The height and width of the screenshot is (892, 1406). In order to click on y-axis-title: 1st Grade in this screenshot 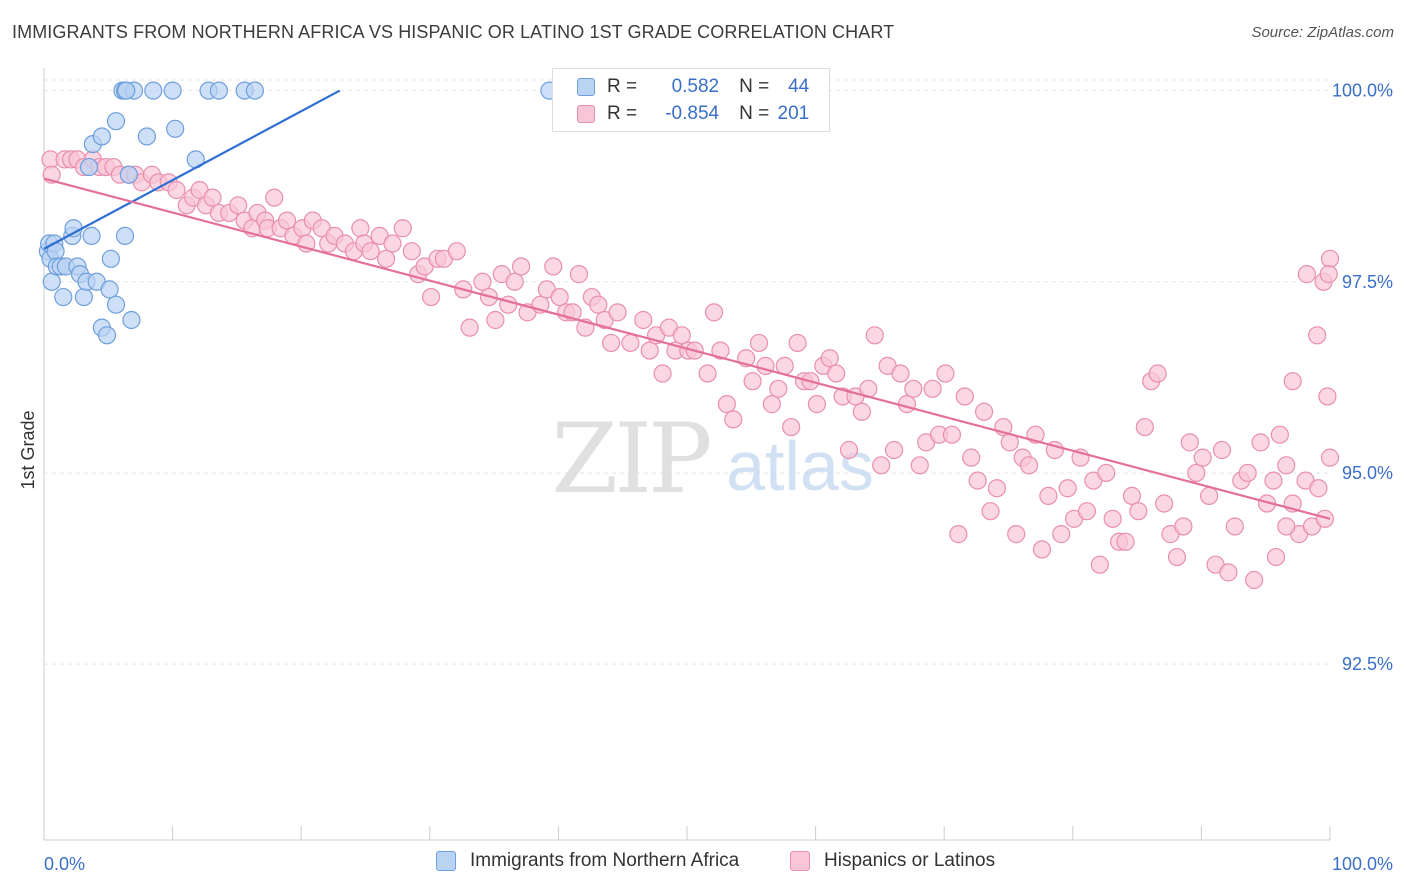, I will do `click(28, 449)`.